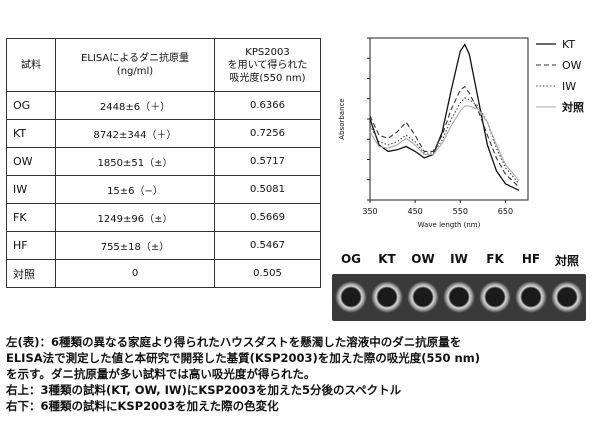 The width and height of the screenshot is (600, 436). I want to click on caption-line-5: 右下：6種類の試料にKSP2003を加えた際の色変化, so click(142, 406).